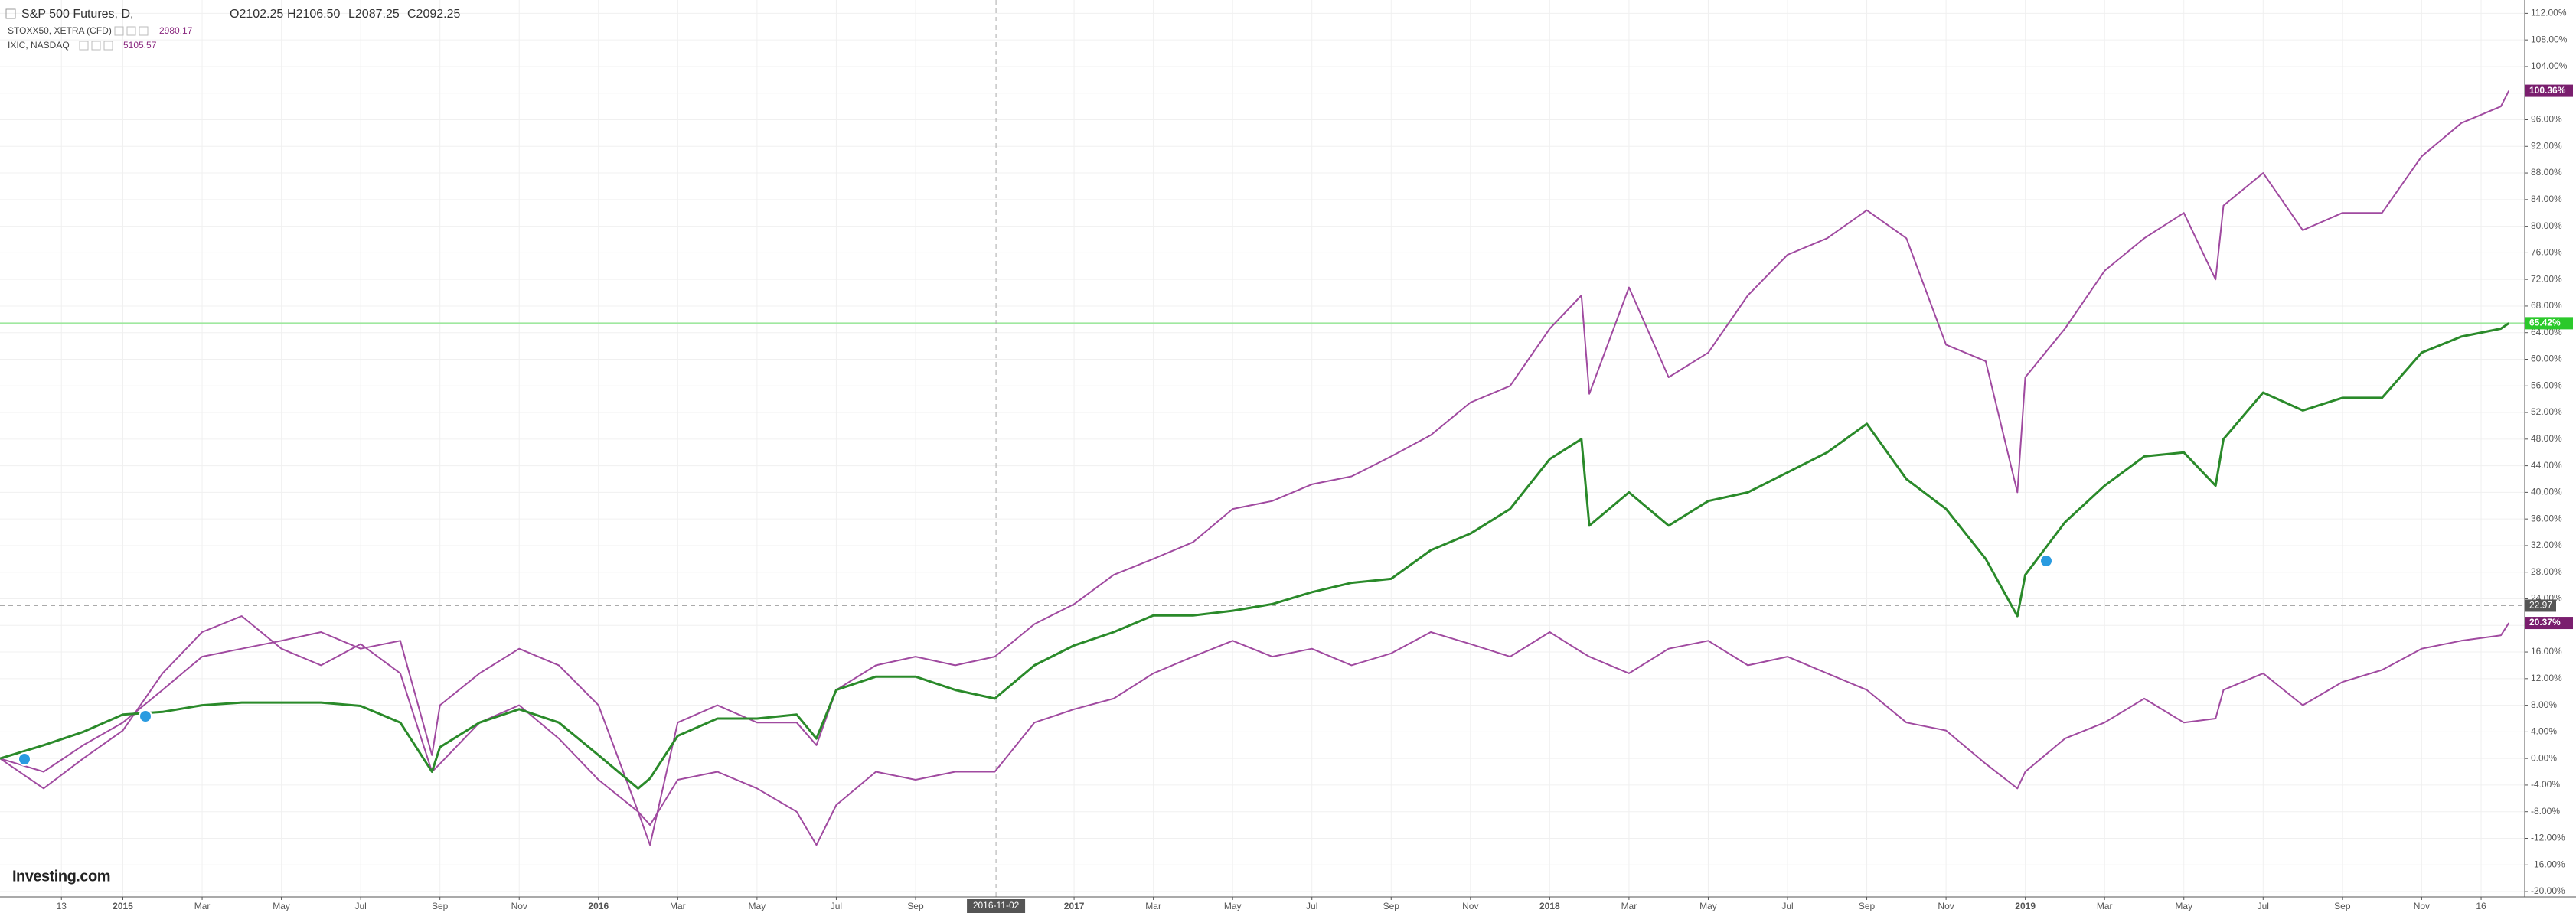  What do you see at coordinates (2546, 359) in the screenshot?
I see `y-tick-label: 60.00%` at bounding box center [2546, 359].